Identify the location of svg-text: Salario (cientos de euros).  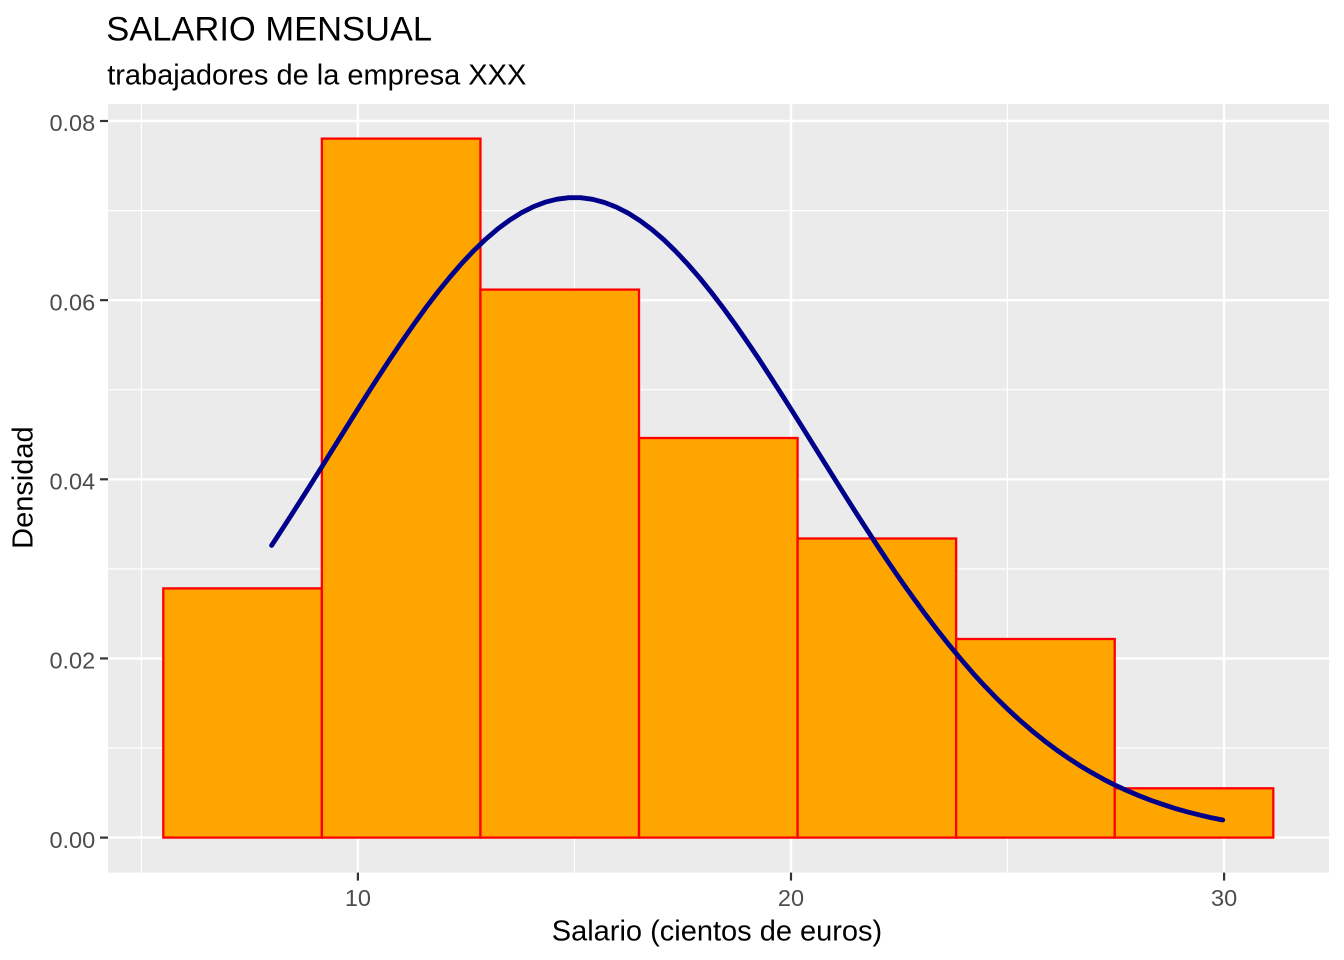
(717, 932).